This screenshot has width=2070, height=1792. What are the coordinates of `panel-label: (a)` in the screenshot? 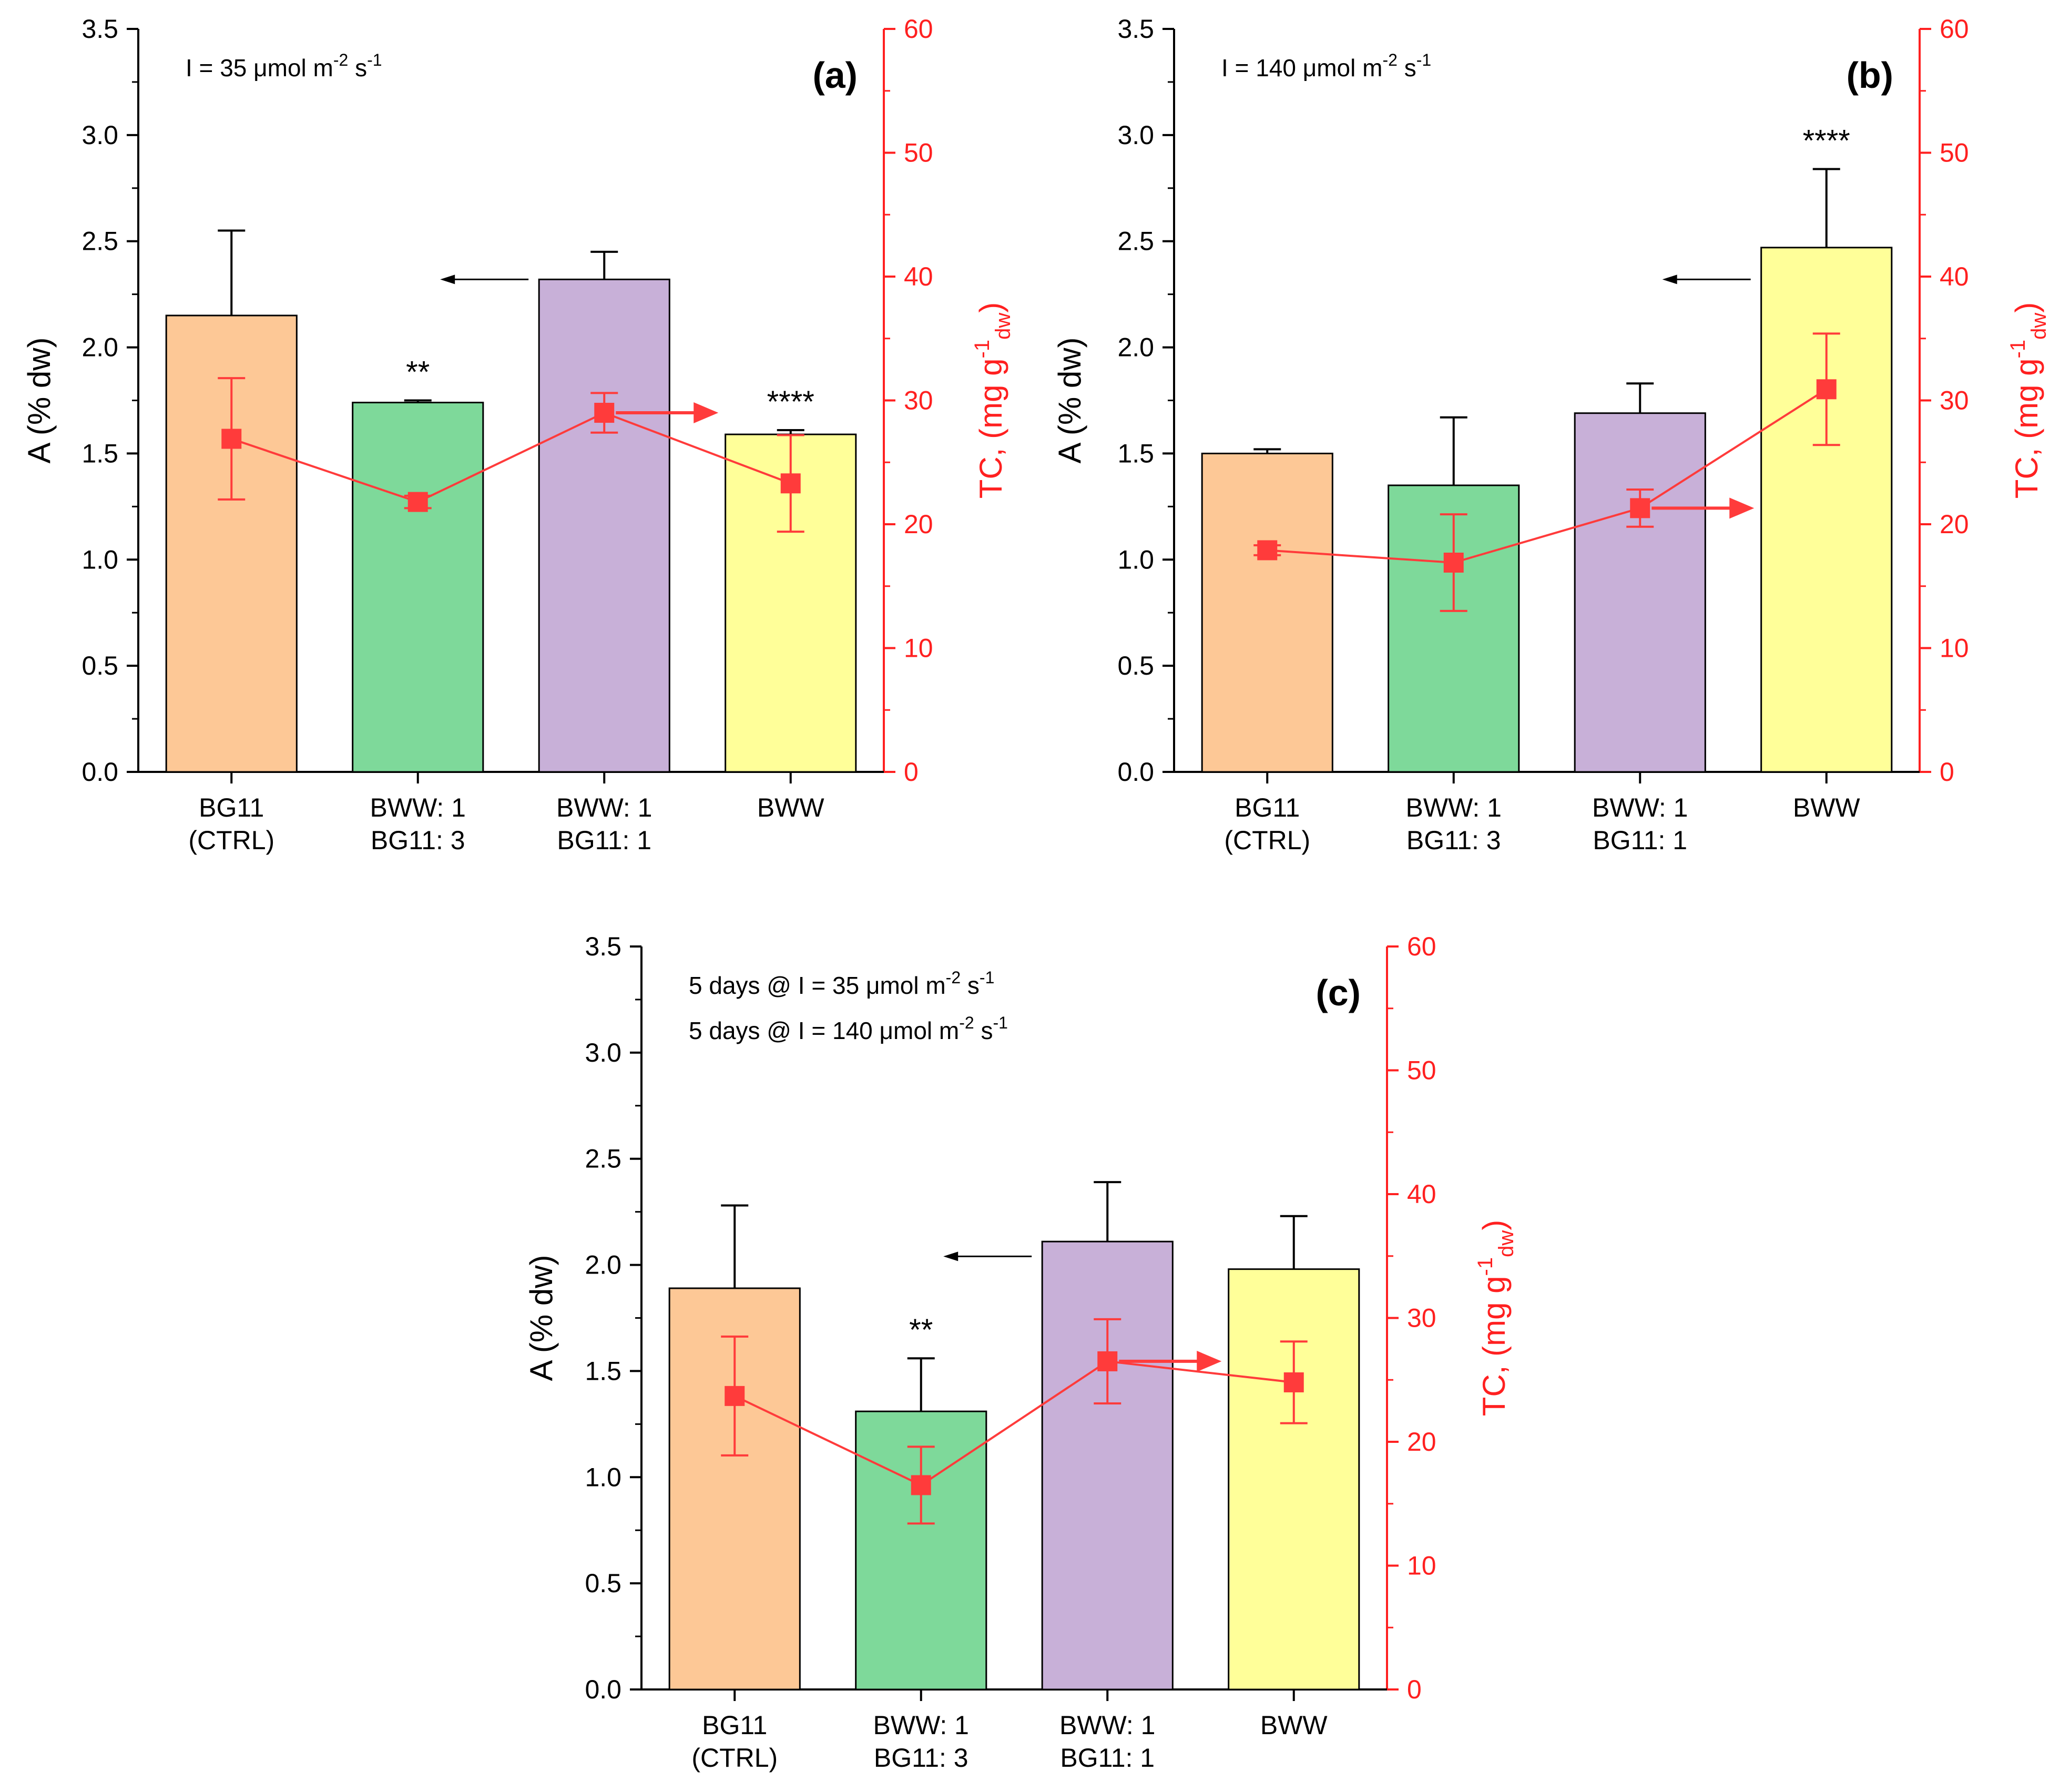 It's located at (835, 75).